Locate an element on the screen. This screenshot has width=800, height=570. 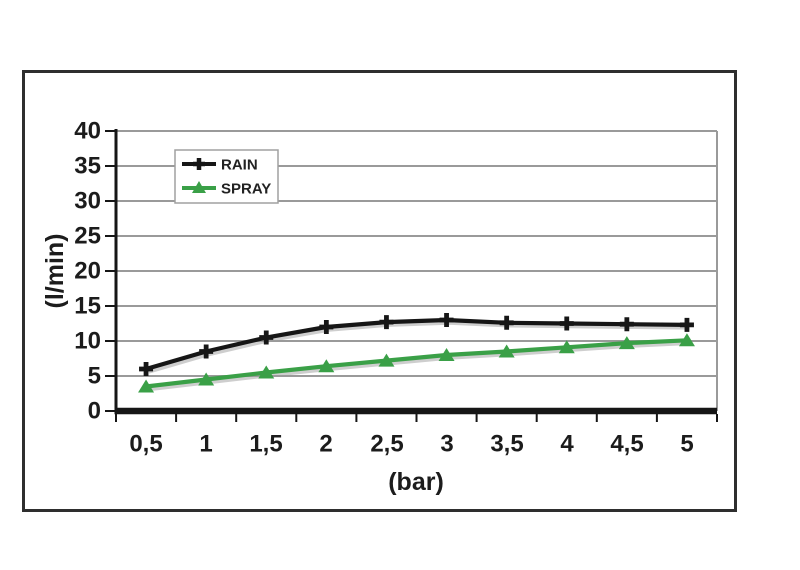
y-axis-tick-labels: 0 5 10 15 20 25 30 35 40 is located at coordinates (87, 271).